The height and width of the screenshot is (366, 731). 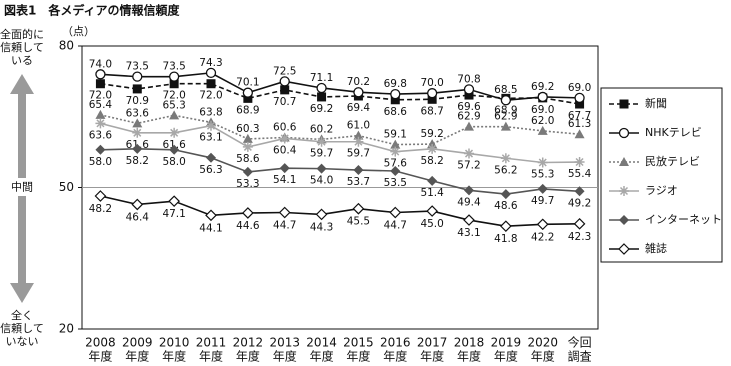 I want to click on data-label: 69.8, so click(x=395, y=84).